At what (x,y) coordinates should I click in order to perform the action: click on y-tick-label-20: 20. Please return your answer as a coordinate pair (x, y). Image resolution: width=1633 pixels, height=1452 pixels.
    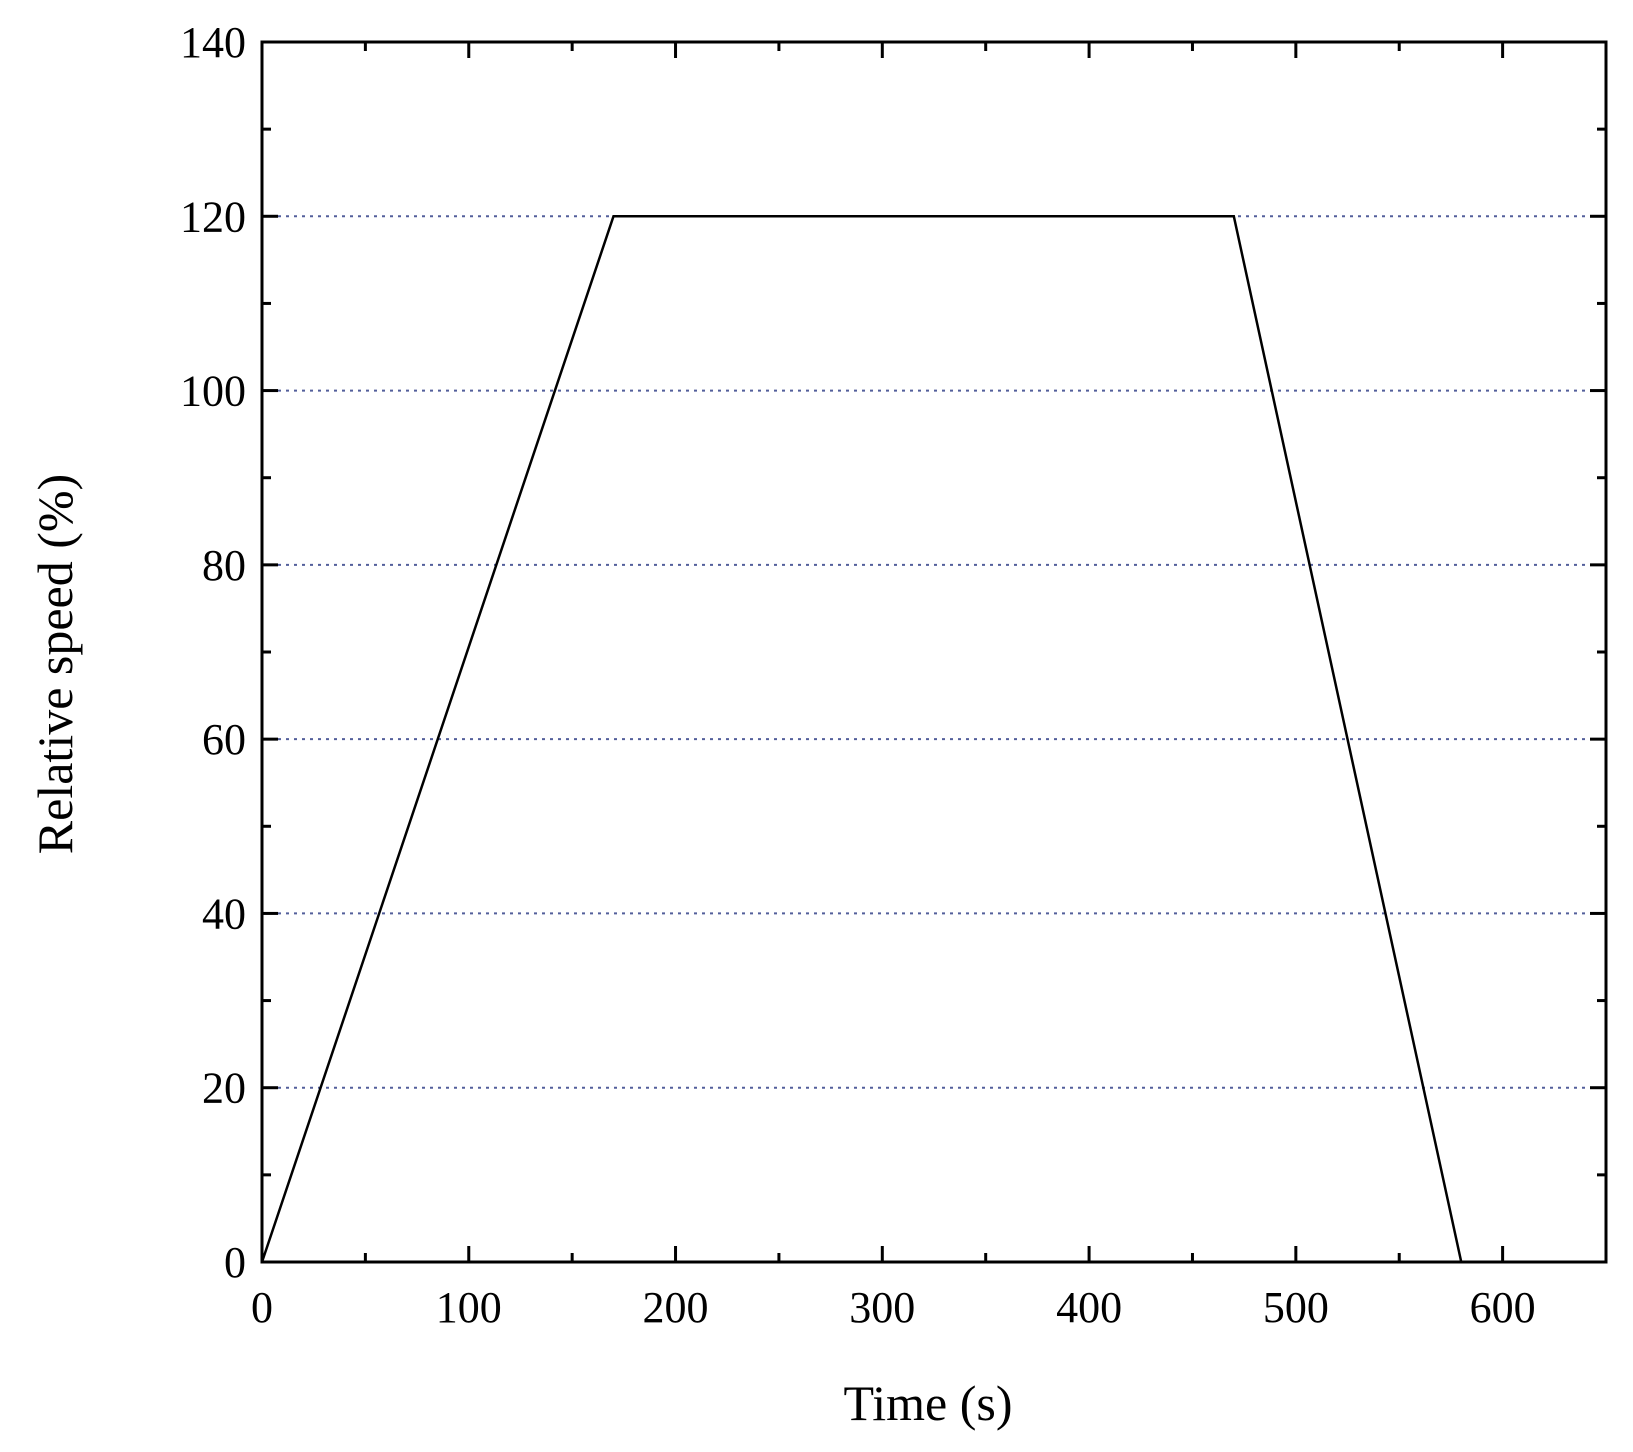
    Looking at the image, I should click on (224, 1088).